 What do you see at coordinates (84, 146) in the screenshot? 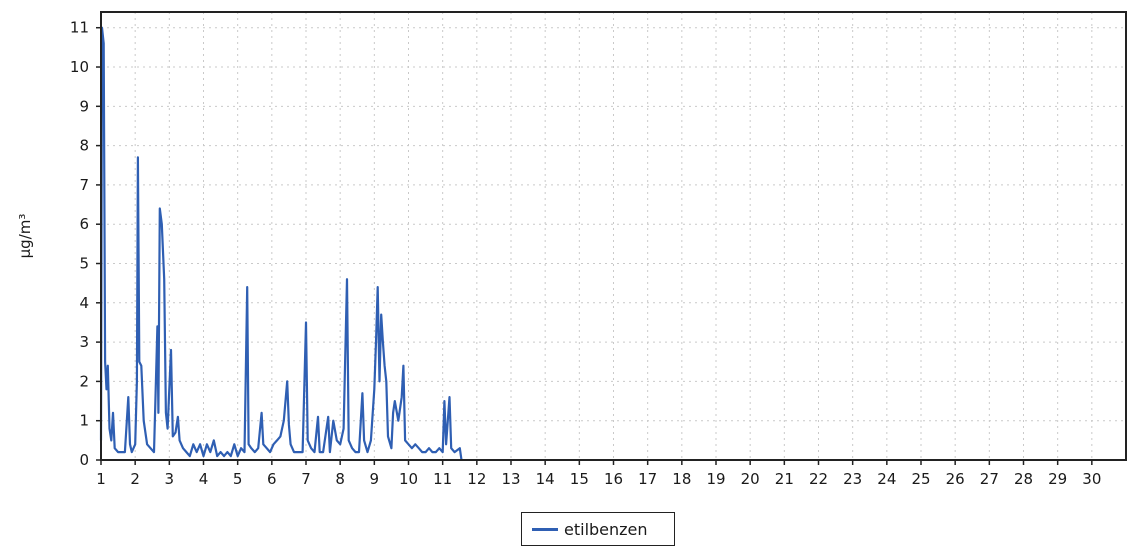
I see `y-tick-label: 8` at bounding box center [84, 146].